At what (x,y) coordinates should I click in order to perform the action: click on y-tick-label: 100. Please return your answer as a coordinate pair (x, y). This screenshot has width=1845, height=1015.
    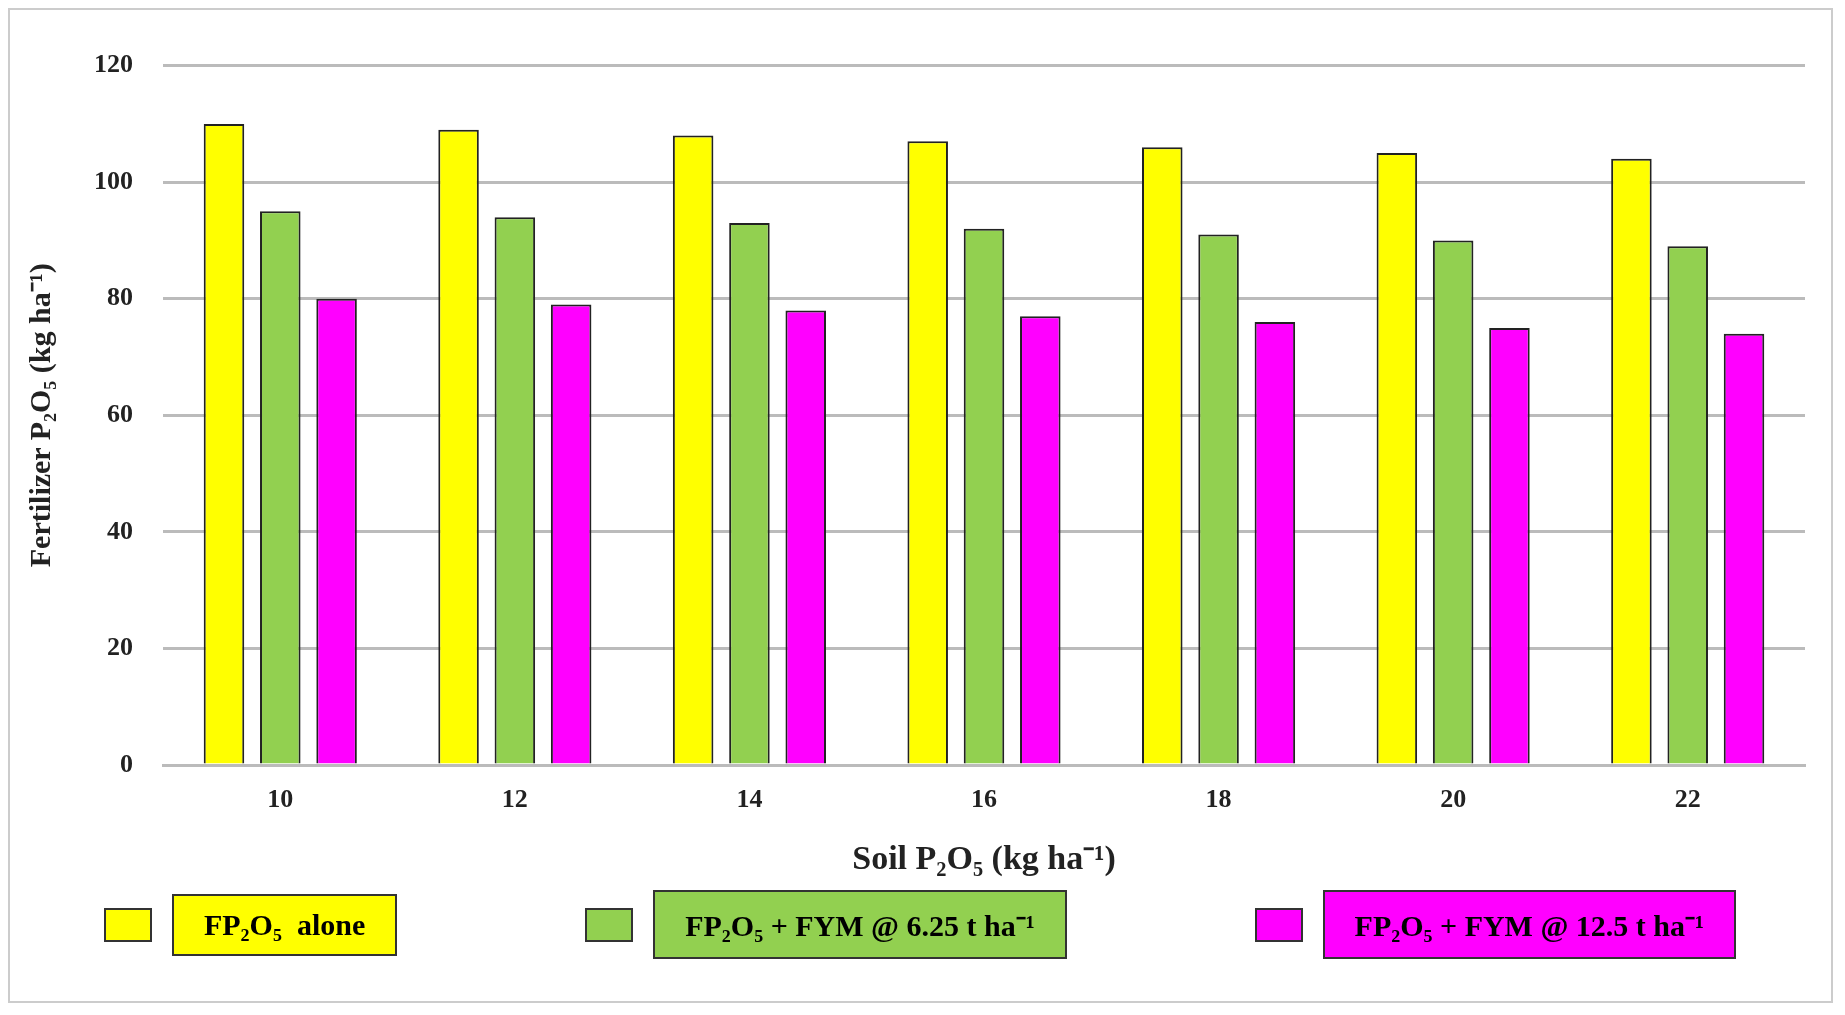
    Looking at the image, I should click on (113, 180).